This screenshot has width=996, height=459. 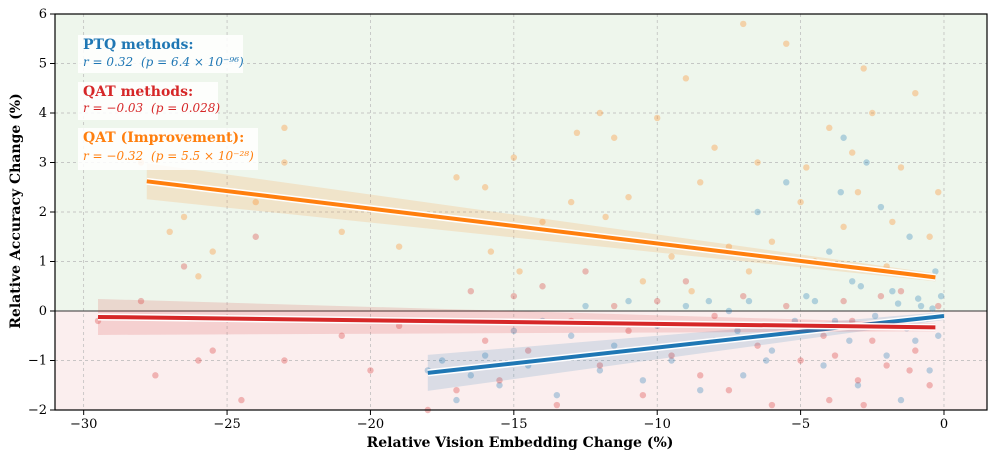 I want to click on y-axis-label: Relative Accuracy Change (%), so click(x=16, y=210).